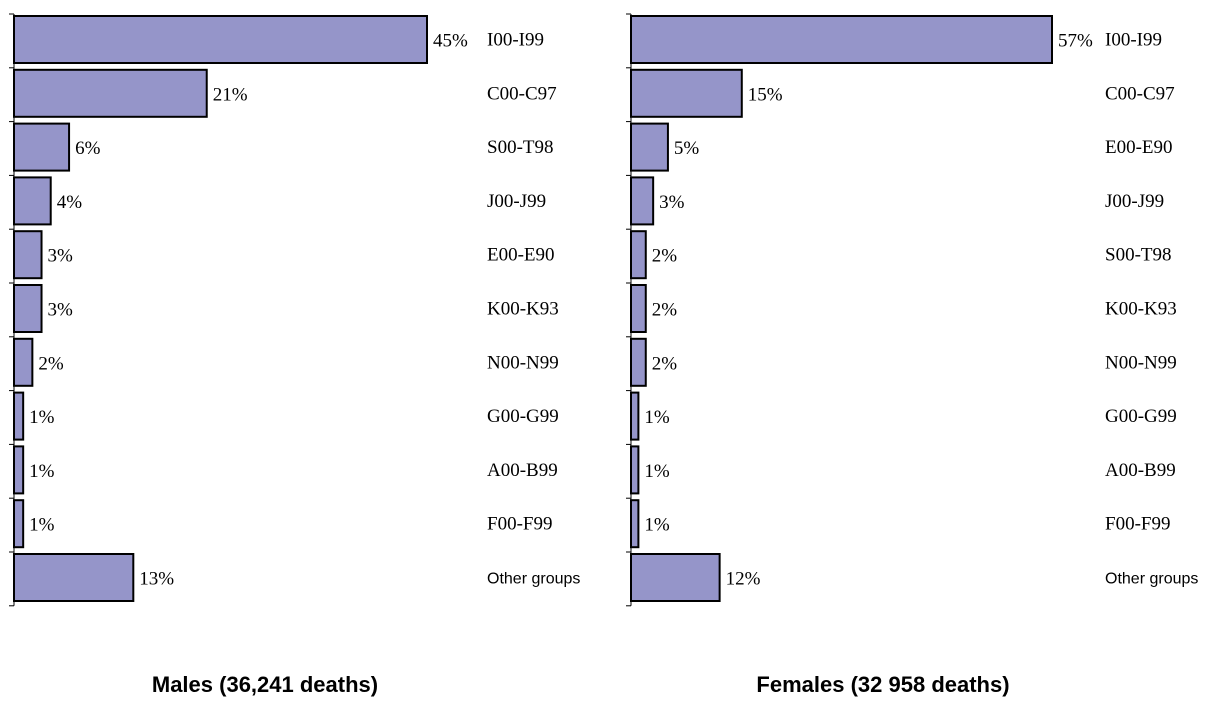 This screenshot has height=713, width=1218. I want to click on value-label: 57%, so click(1075, 41).